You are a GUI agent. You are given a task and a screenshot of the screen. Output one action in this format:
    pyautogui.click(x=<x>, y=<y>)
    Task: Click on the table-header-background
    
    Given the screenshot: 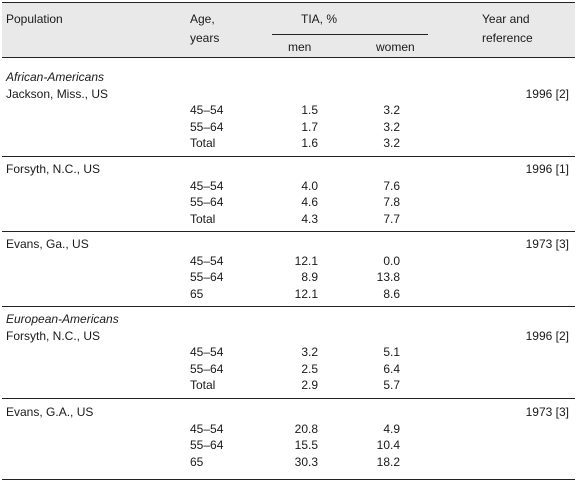 What is the action you would take?
    pyautogui.click(x=288, y=29)
    